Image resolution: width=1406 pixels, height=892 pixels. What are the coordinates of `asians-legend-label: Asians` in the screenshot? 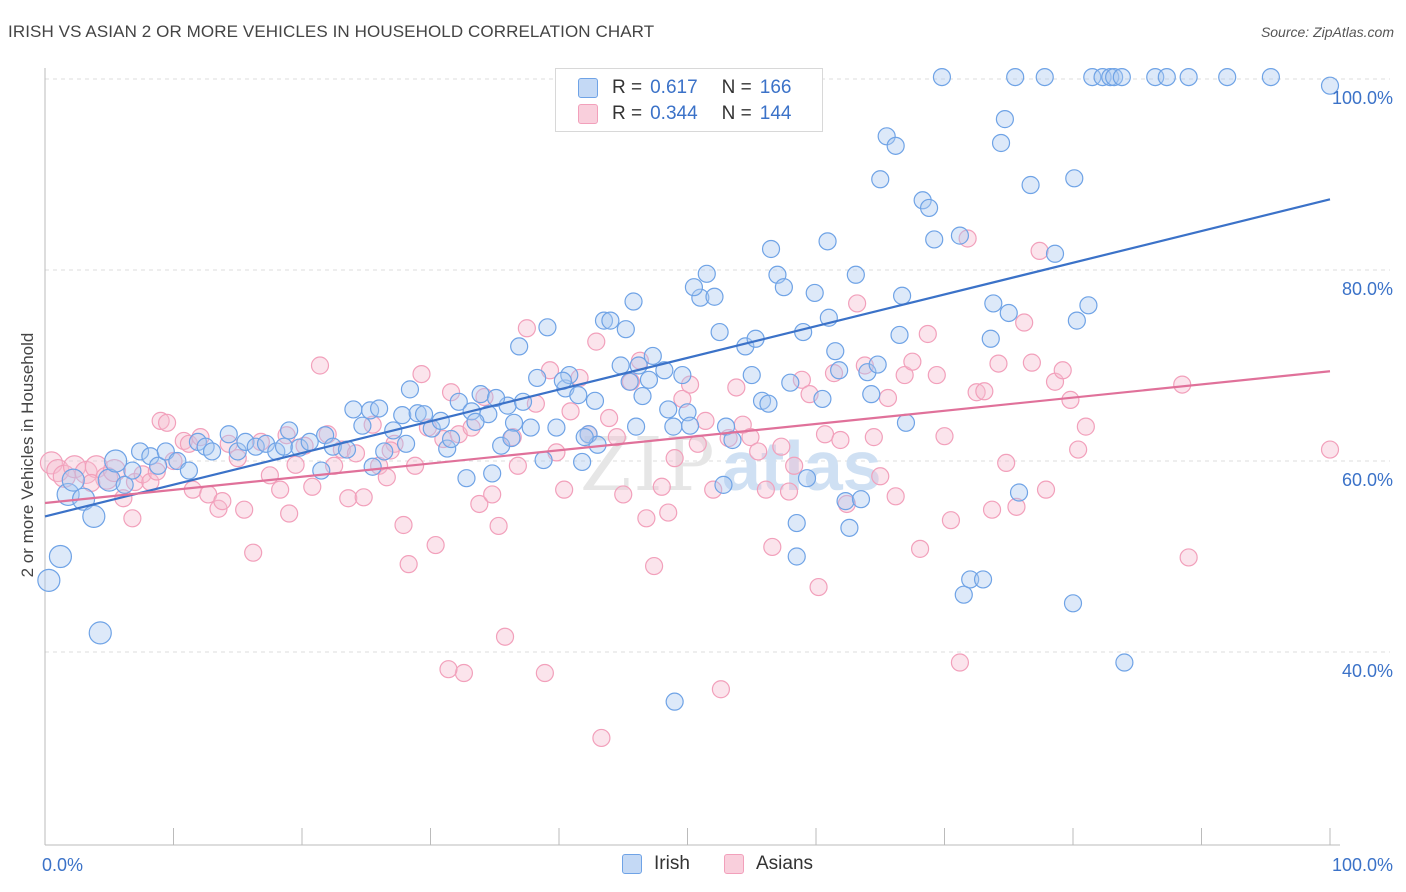 It's located at (785, 863).